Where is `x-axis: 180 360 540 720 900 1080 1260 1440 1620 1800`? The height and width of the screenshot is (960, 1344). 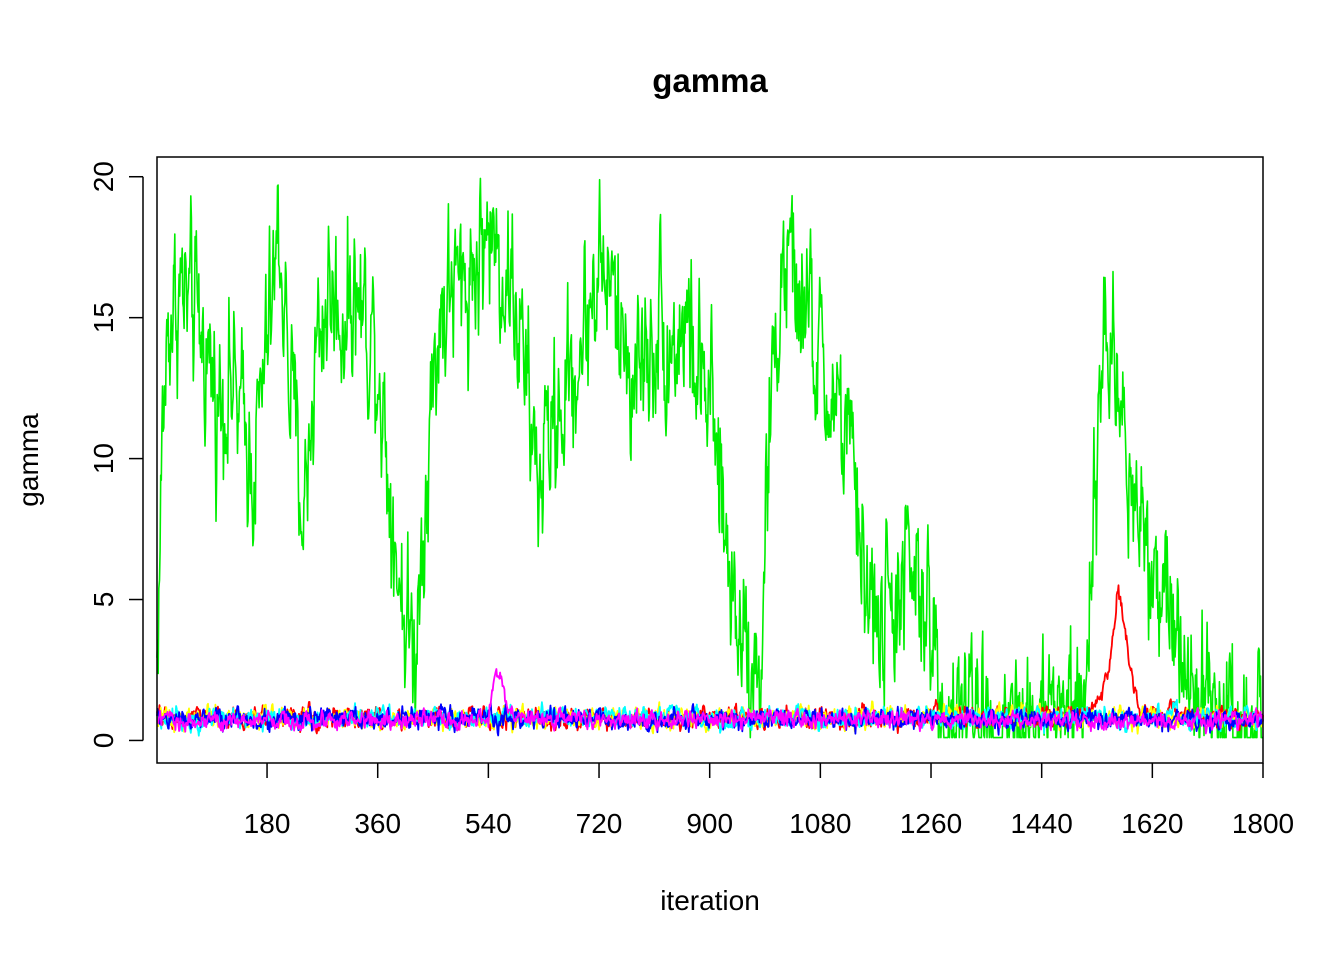 x-axis: 180 360 540 720 900 1080 1260 1440 1620 1800 is located at coordinates (769, 801).